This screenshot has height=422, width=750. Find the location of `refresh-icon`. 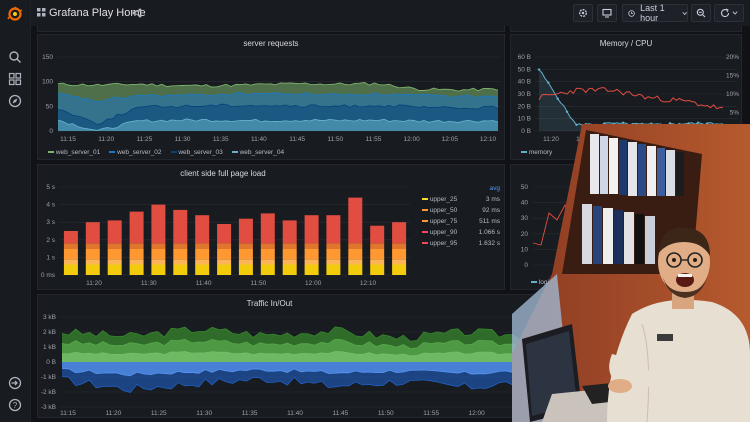

refresh-icon is located at coordinates (725, 13).